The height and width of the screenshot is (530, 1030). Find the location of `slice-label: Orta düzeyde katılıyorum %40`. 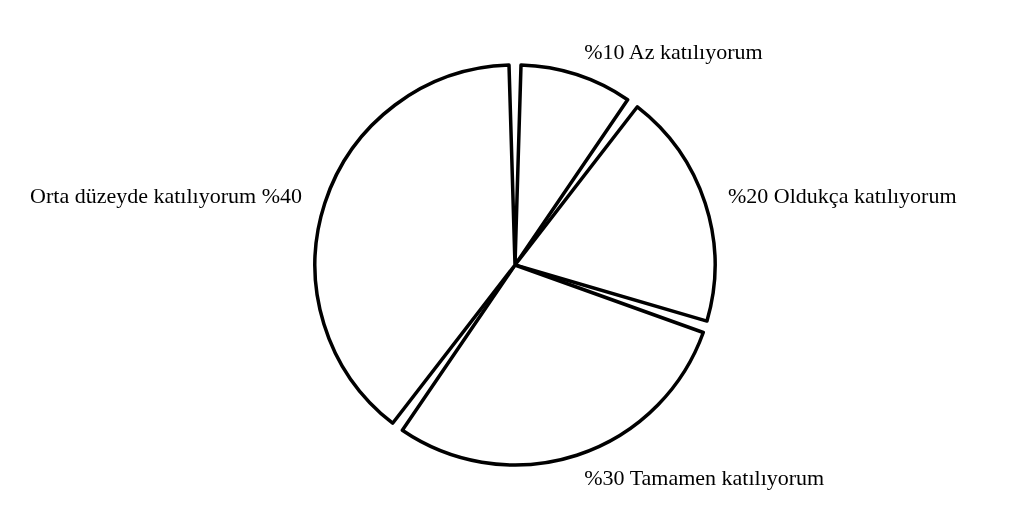

slice-label: Orta düzeyde katılıyorum %40 is located at coordinates (166, 195).